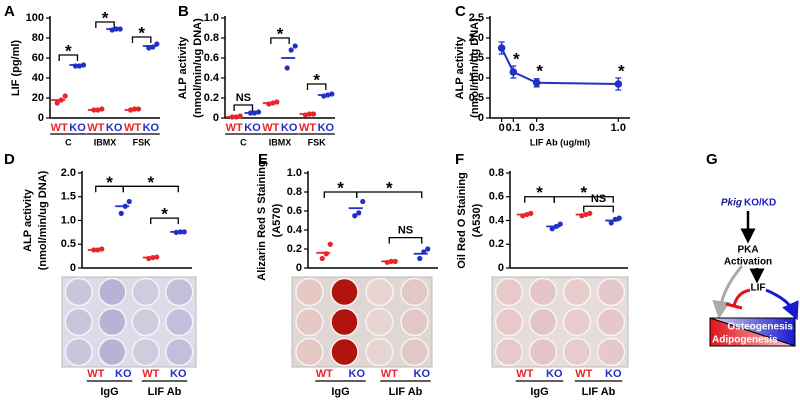 This screenshot has height=401, width=800. What do you see at coordinates (68, 173) in the screenshot?
I see `y-tick-label: 2.0` at bounding box center [68, 173].